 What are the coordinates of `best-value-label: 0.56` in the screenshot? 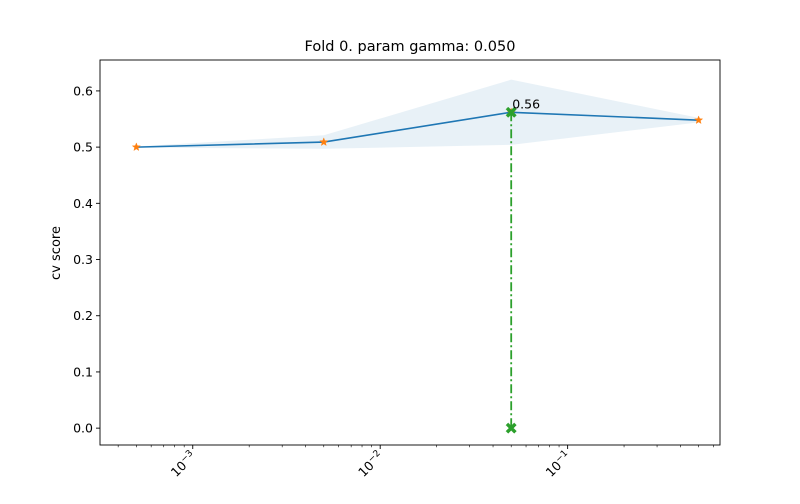 It's located at (526, 103).